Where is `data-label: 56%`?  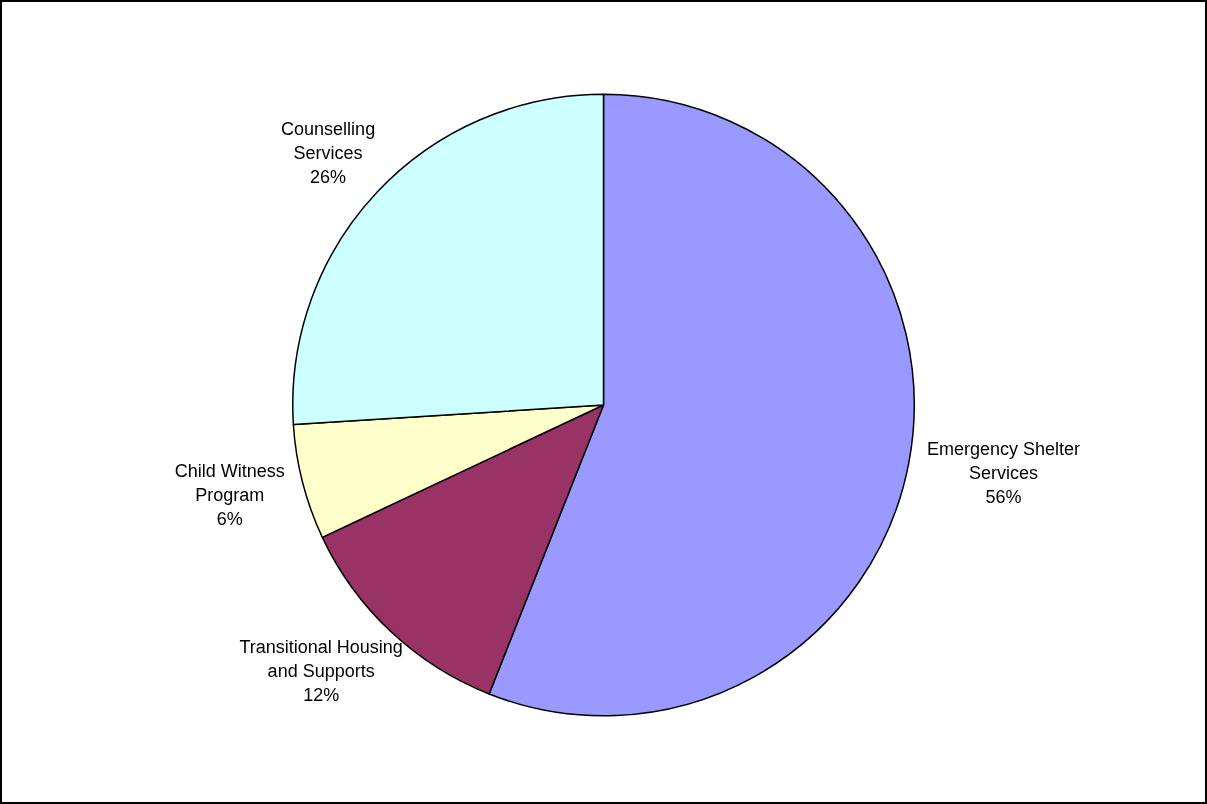
data-label: 56% is located at coordinates (1003, 496).